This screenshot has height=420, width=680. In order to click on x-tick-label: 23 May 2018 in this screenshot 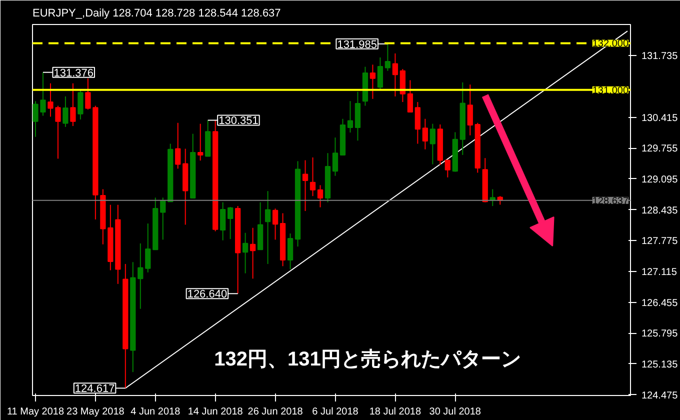, I will do `click(95, 412)`.